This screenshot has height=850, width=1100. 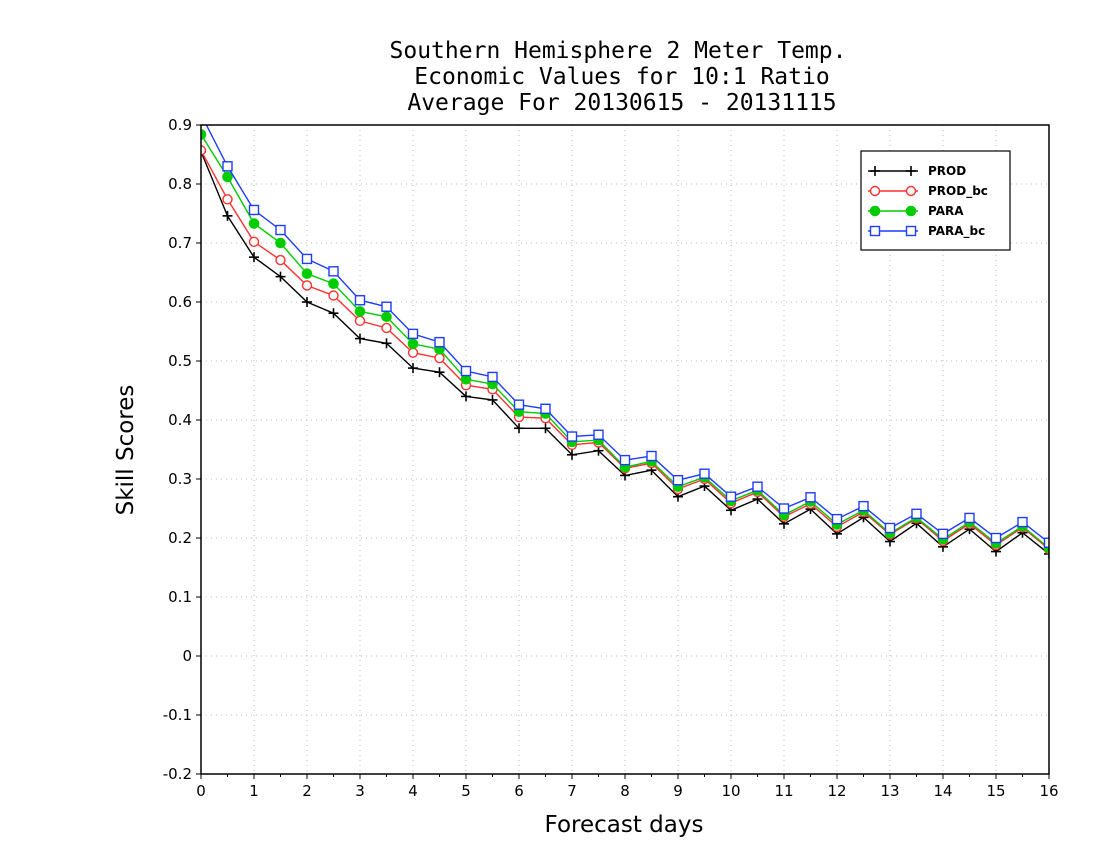 I want to click on x-tick-label: 9, so click(x=678, y=791).